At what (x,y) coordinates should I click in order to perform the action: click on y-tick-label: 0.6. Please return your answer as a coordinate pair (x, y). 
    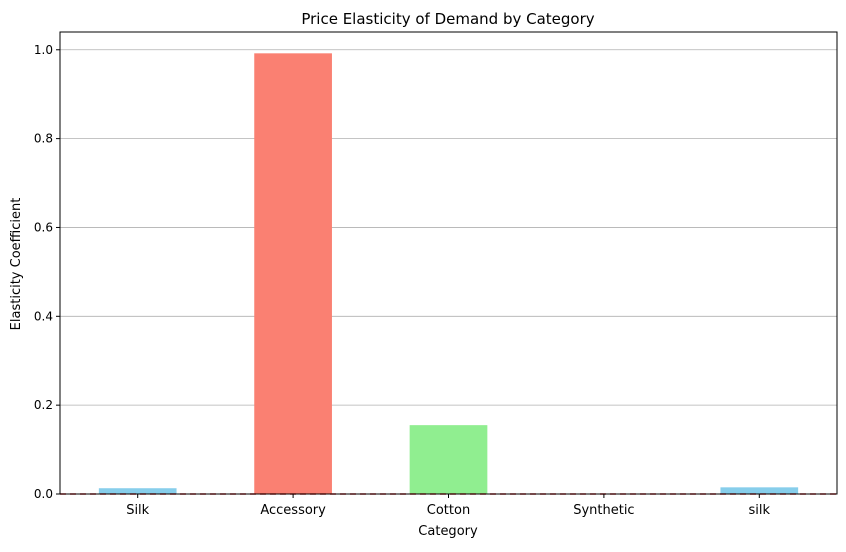
    Looking at the image, I should click on (43, 227).